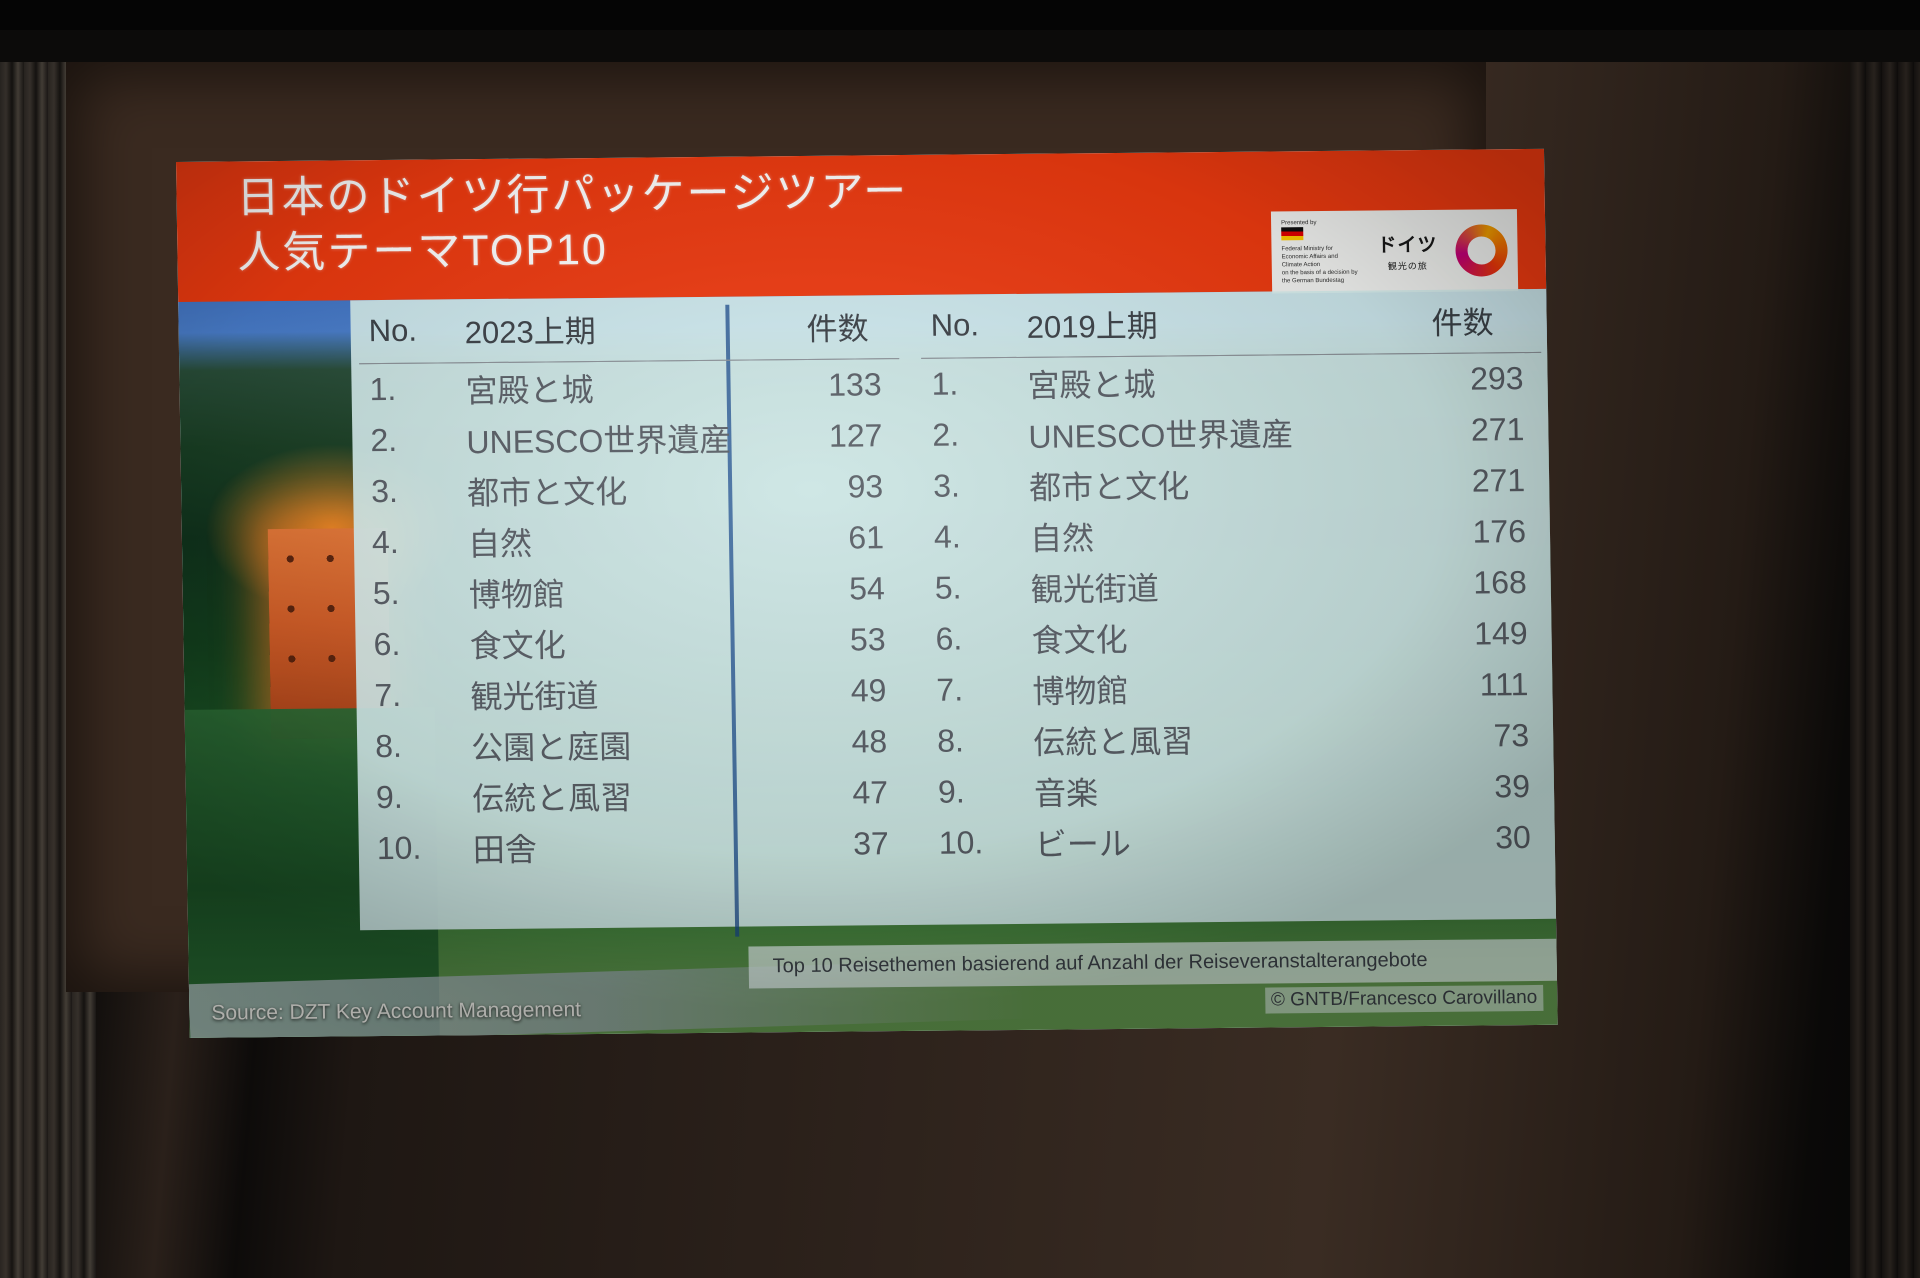 This screenshot has width=1920, height=1278. What do you see at coordinates (1512, 786) in the screenshot?
I see `row-count: 39` at bounding box center [1512, 786].